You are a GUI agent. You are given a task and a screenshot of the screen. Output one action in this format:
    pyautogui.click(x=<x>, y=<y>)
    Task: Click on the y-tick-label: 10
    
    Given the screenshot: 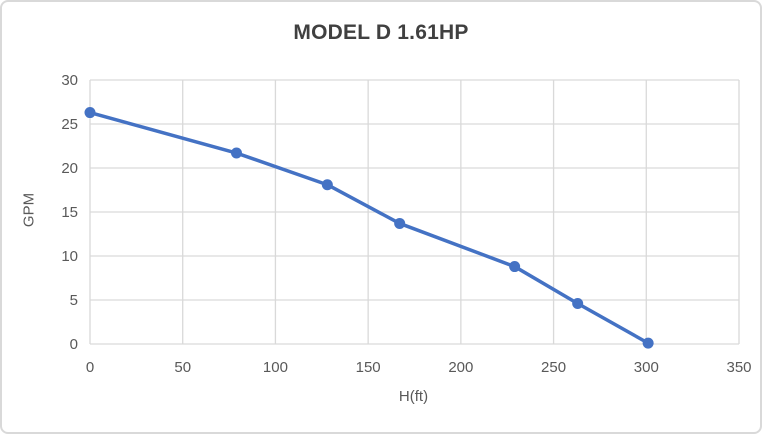 What is the action you would take?
    pyautogui.click(x=69, y=256)
    